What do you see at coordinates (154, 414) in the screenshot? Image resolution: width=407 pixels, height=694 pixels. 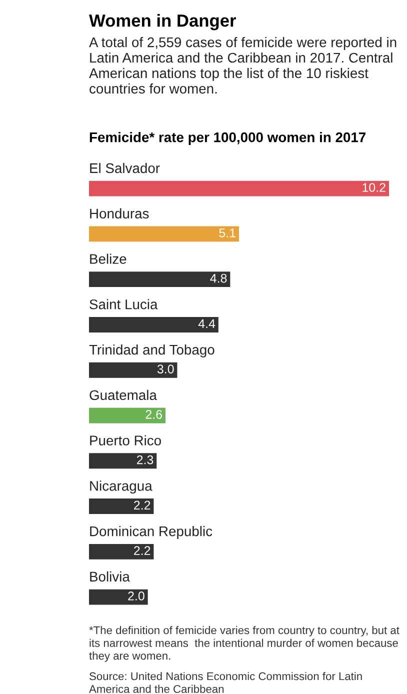 I see `data-label: 2.6` at bounding box center [154, 414].